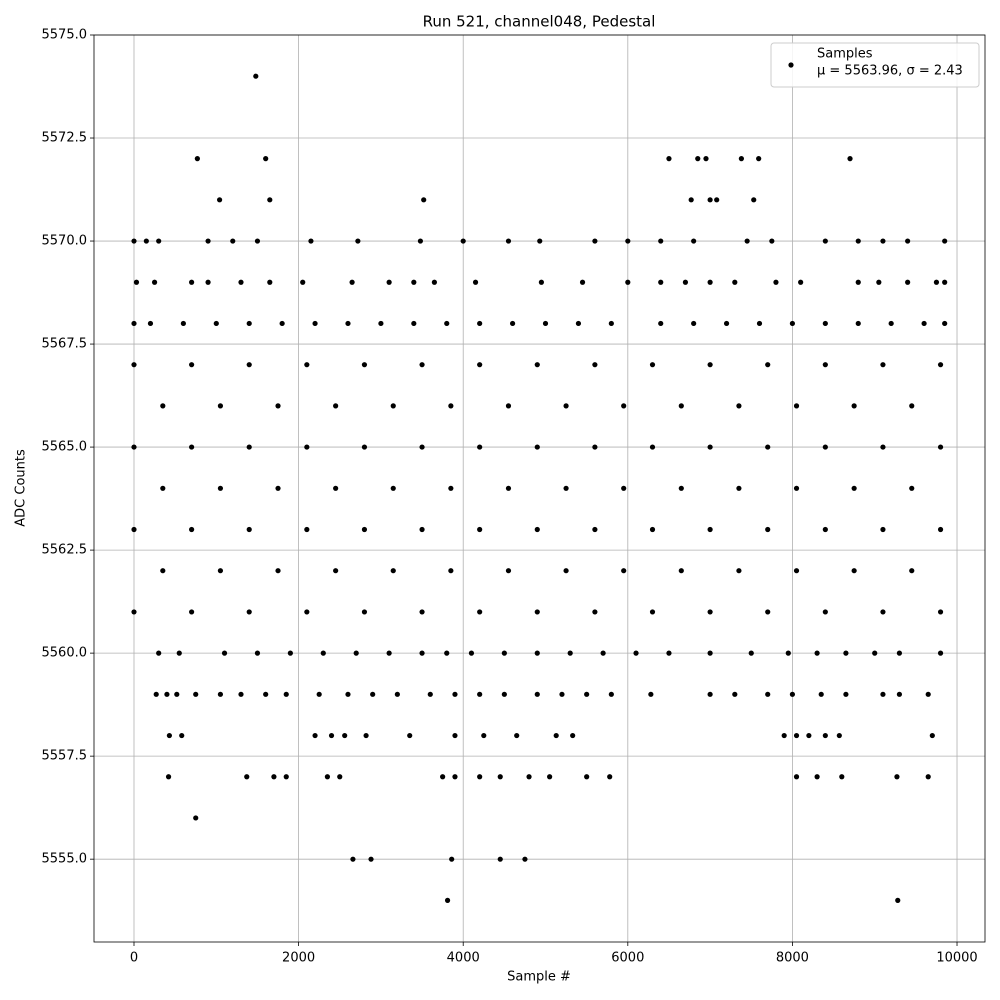 Image resolution: width=1000 pixels, height=1000 pixels. What do you see at coordinates (65, 35) in the screenshot?
I see `y-tick-label: 5575.0` at bounding box center [65, 35].